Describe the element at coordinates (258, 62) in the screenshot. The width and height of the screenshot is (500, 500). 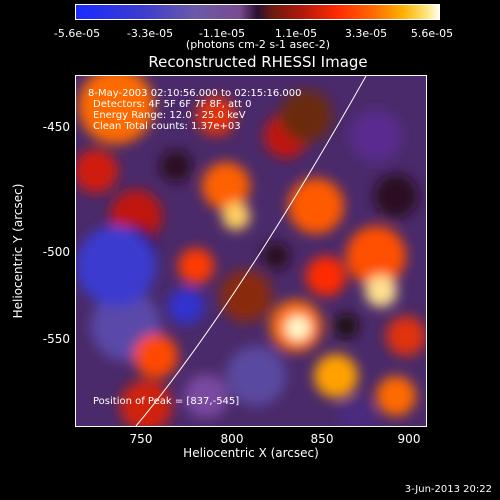
I see `image-title: Reconstructed RHESSI Image` at that location.